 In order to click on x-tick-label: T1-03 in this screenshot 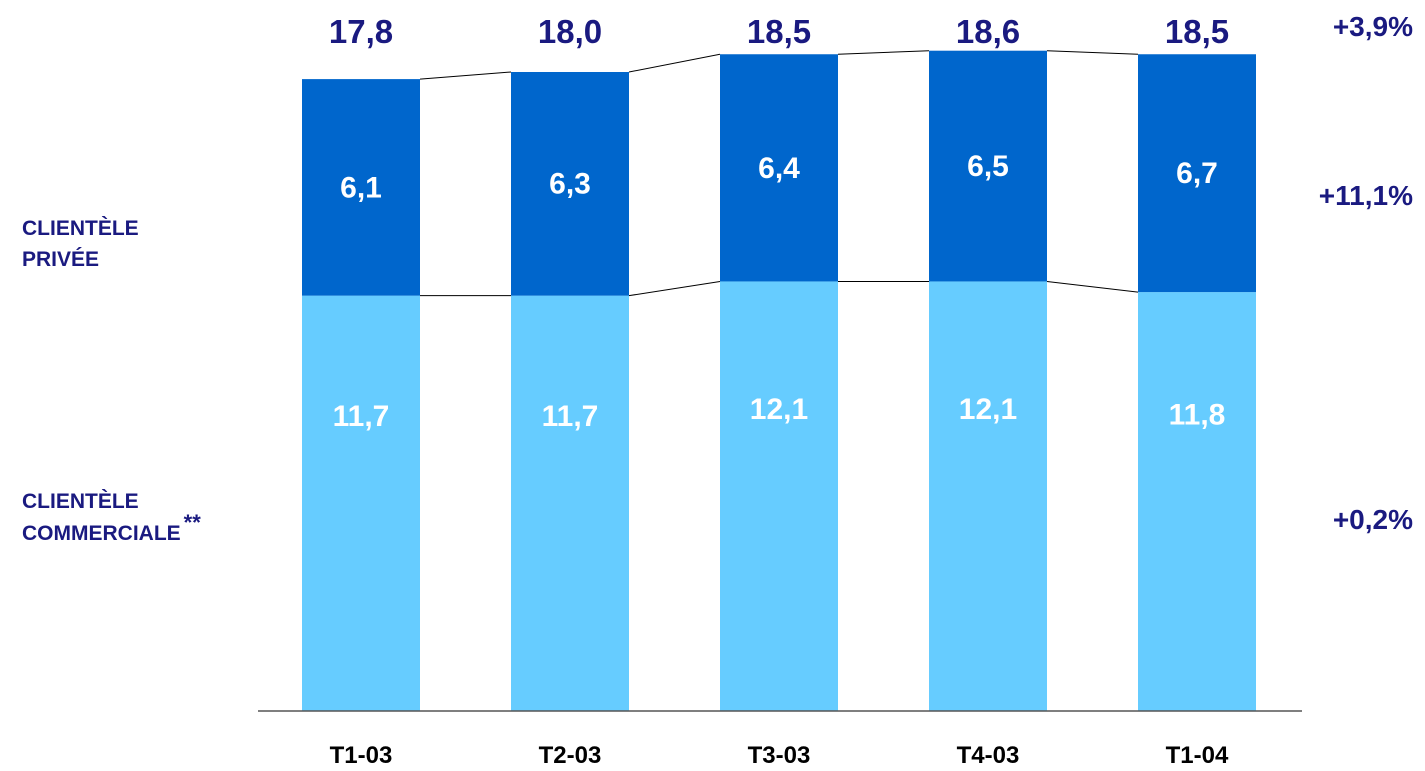, I will do `click(361, 755)`.